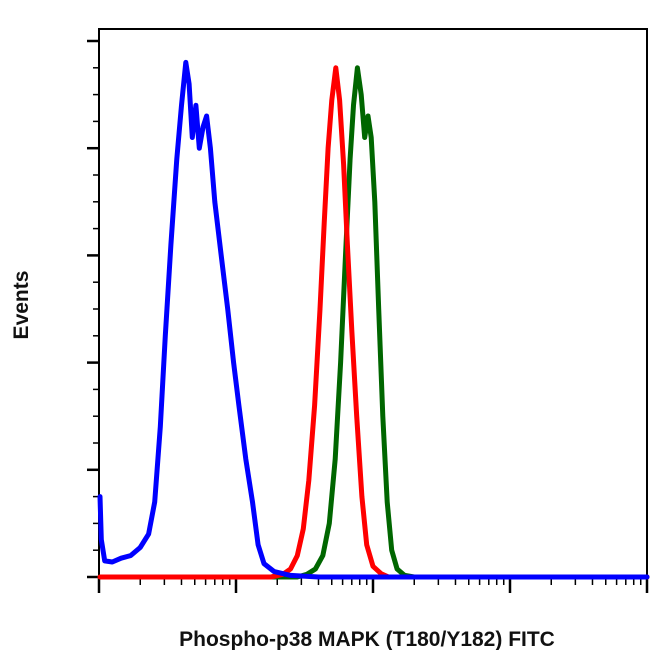  What do you see at coordinates (21, 305) in the screenshot?
I see `y-axis-title: Events` at bounding box center [21, 305].